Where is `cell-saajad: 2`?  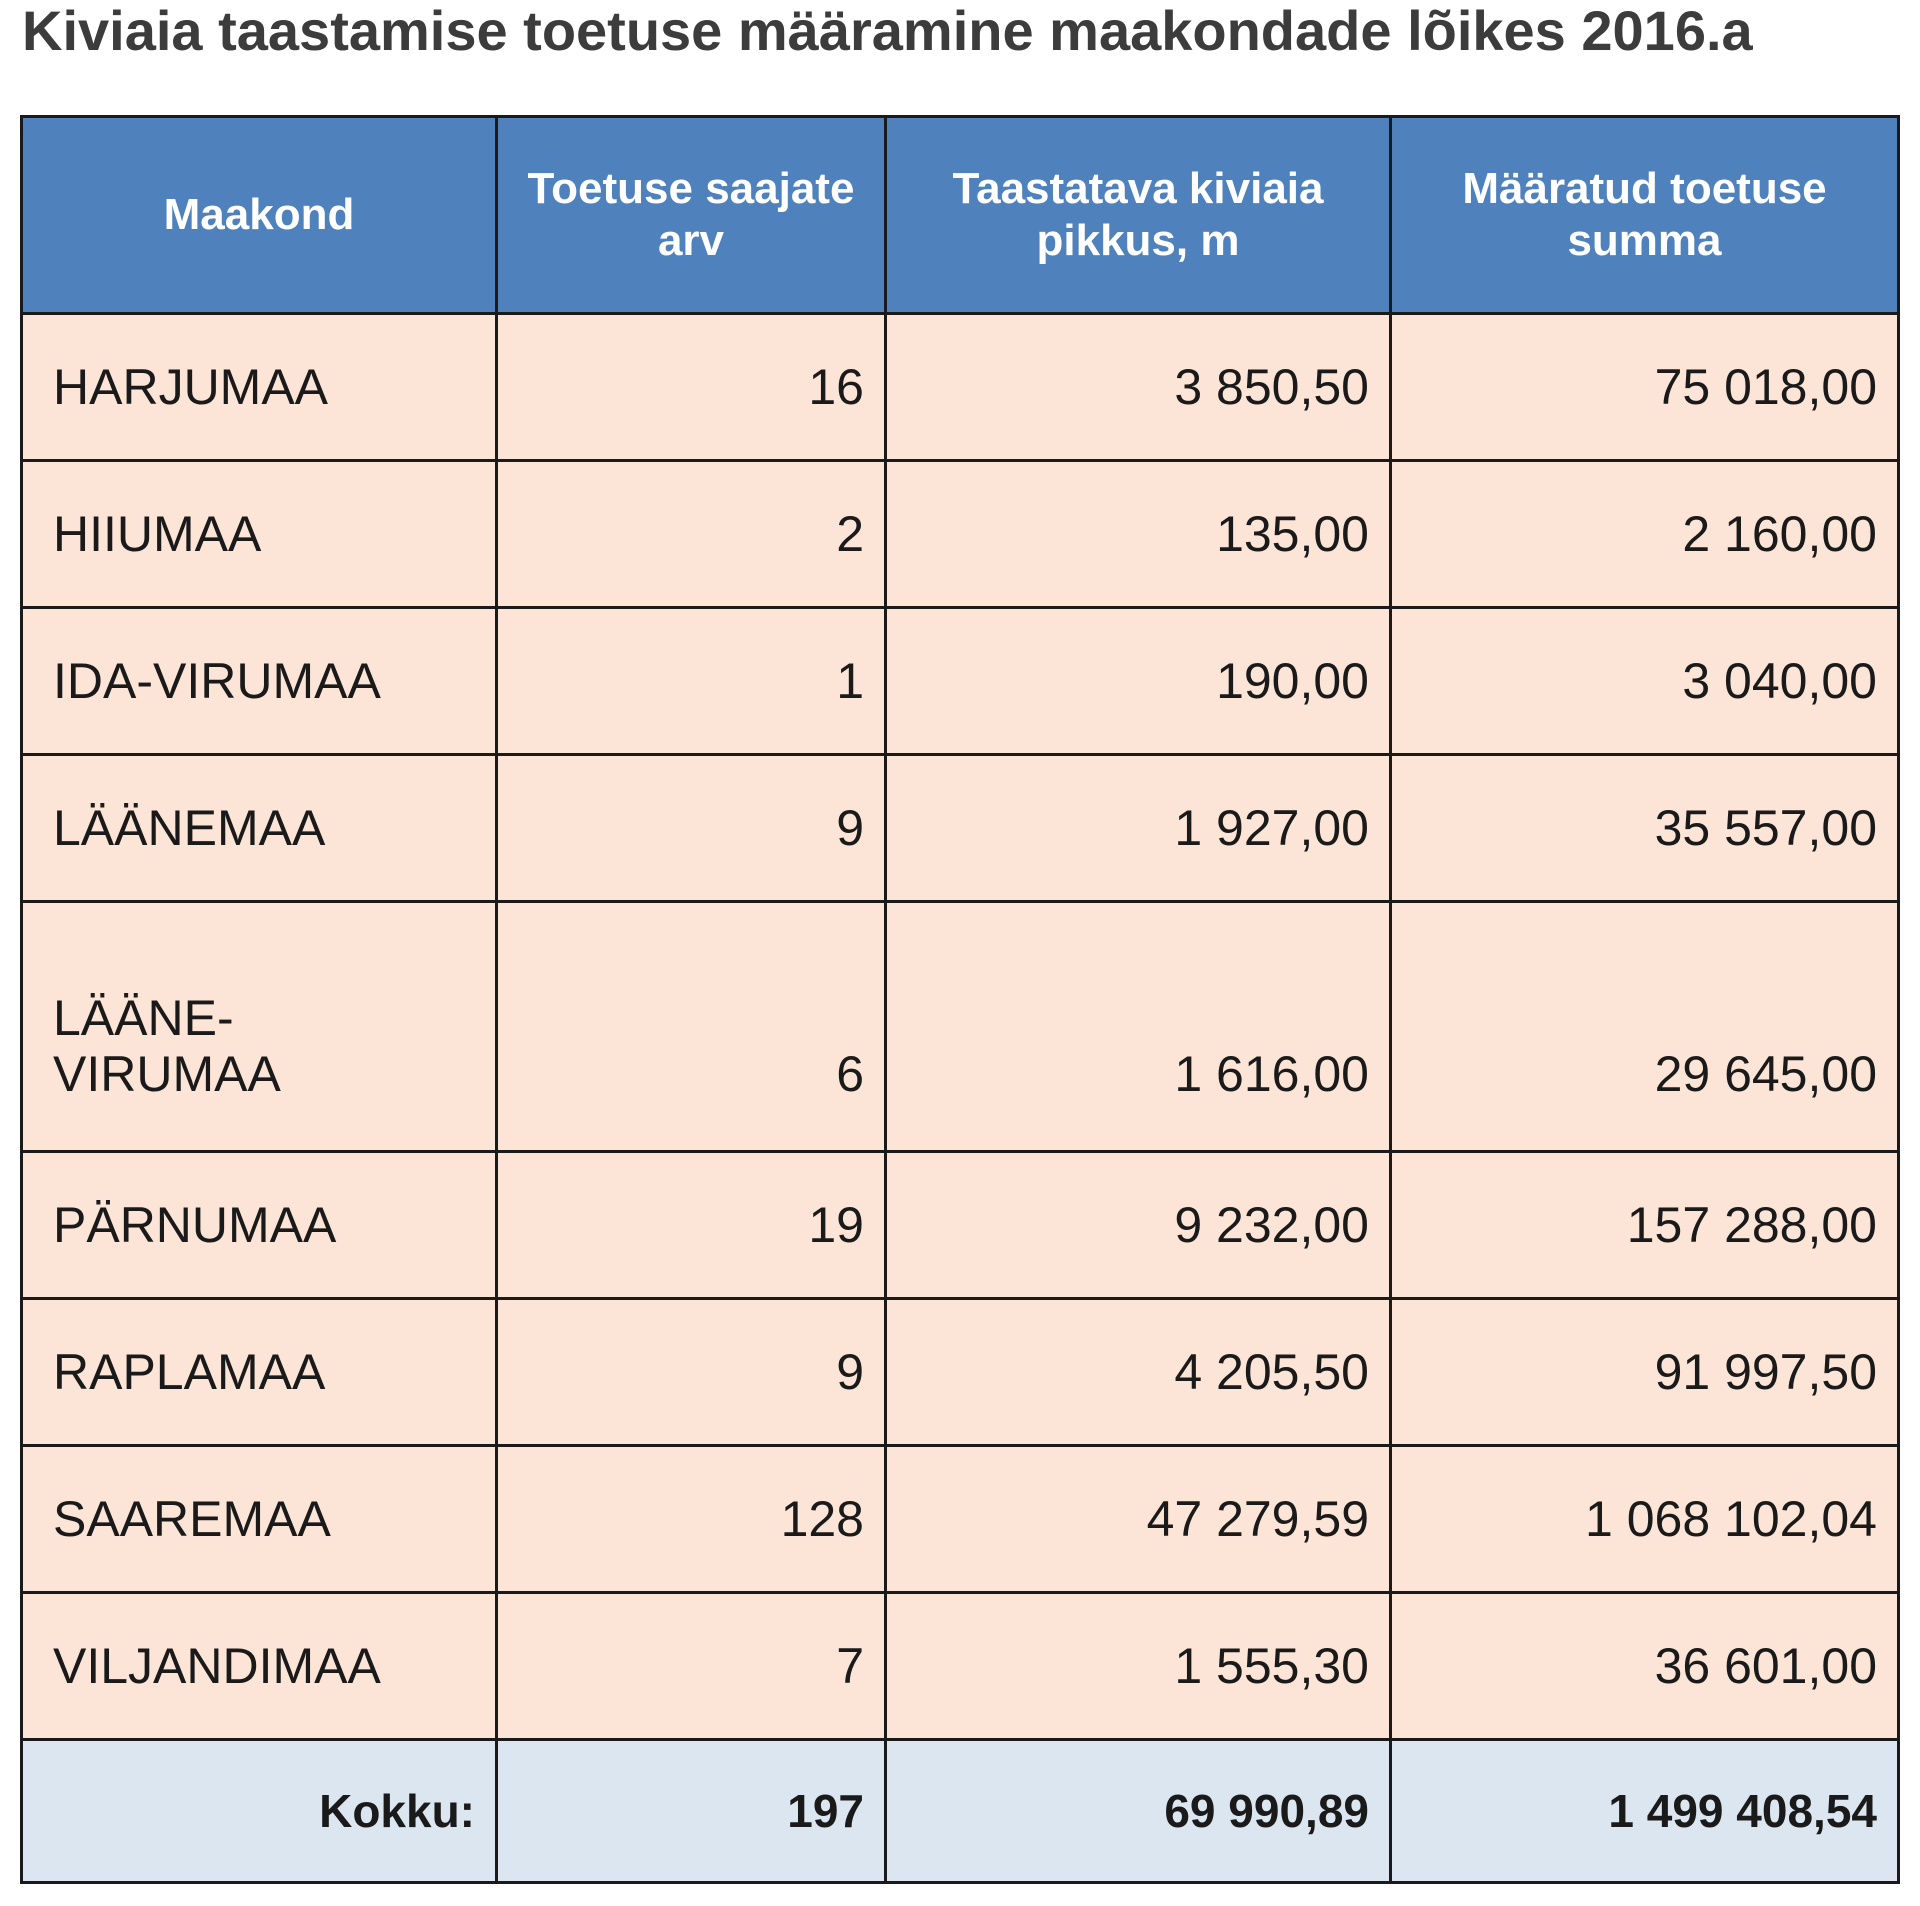
cell-saajad: 2 is located at coordinates (691, 534).